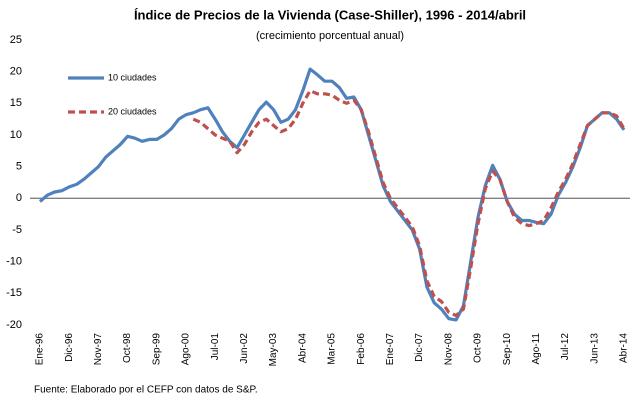 The height and width of the screenshot is (400, 641). I want to click on y-tick-label: 15, so click(16, 103).